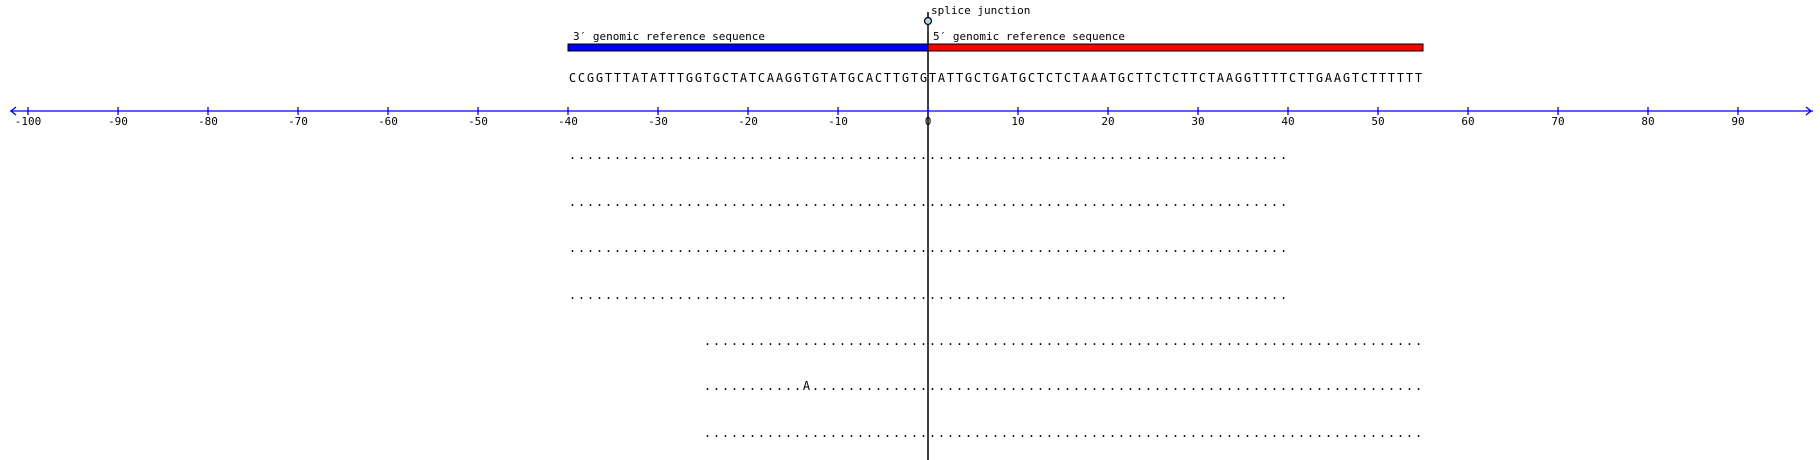 The height and width of the screenshot is (460, 1820). What do you see at coordinates (928, 21) in the screenshot?
I see `splice-junction-marker-icon` at bounding box center [928, 21].